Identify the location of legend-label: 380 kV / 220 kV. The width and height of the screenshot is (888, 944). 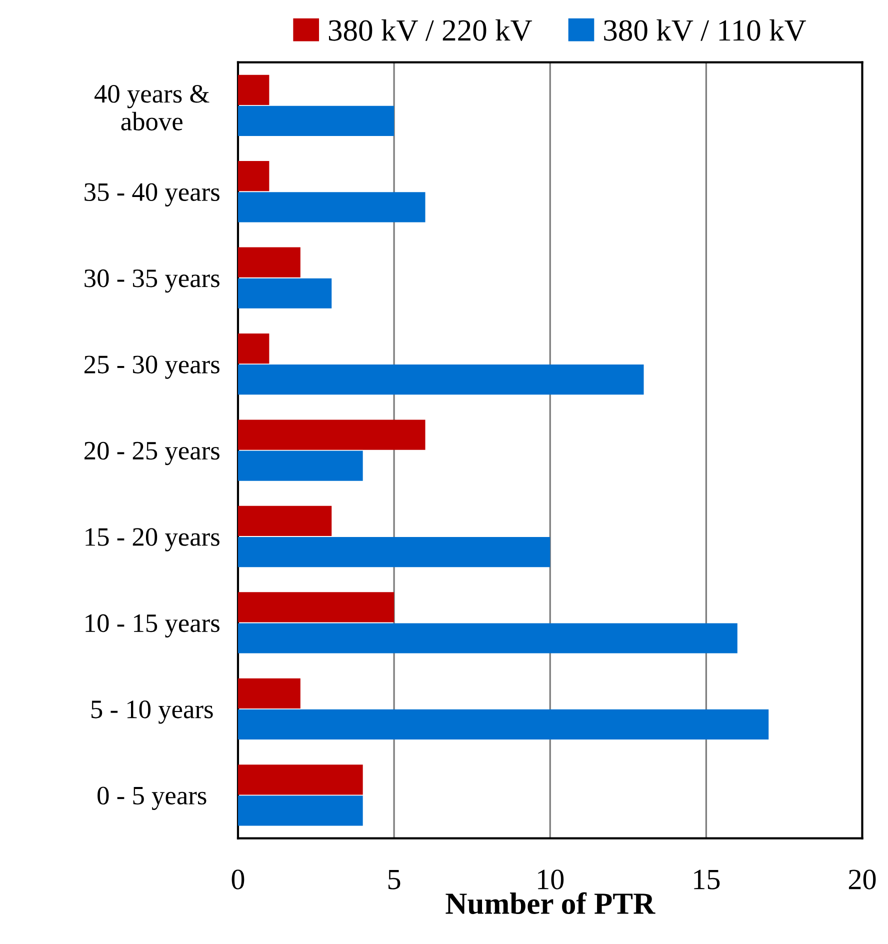
(430, 30).